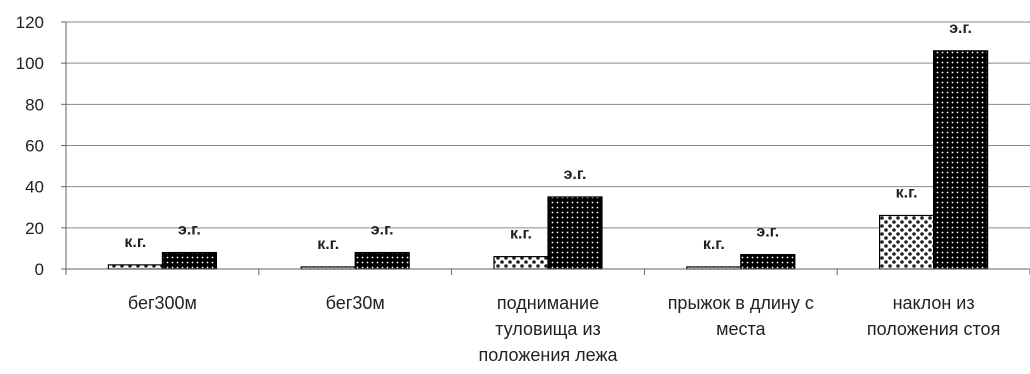 The height and width of the screenshot is (374, 1030). What do you see at coordinates (34, 104) in the screenshot?
I see `y-tick-label: 80` at bounding box center [34, 104].